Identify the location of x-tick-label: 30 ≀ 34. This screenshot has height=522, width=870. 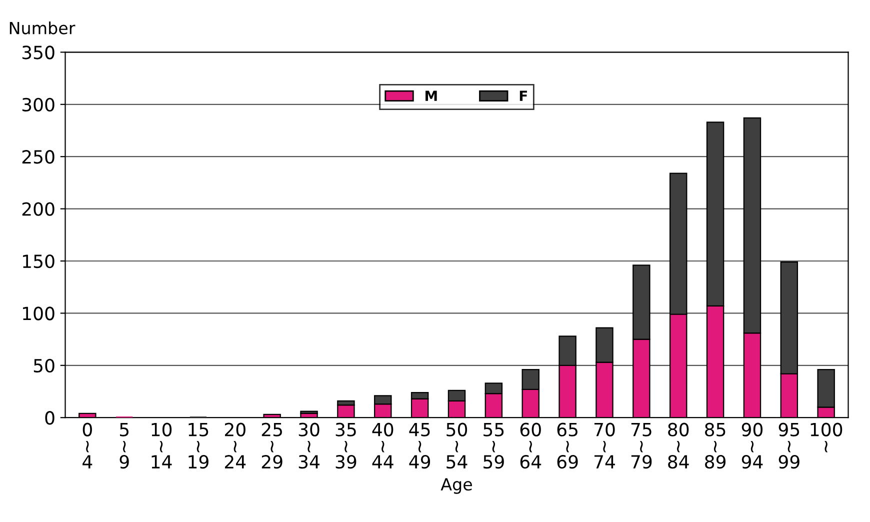
(309, 445).